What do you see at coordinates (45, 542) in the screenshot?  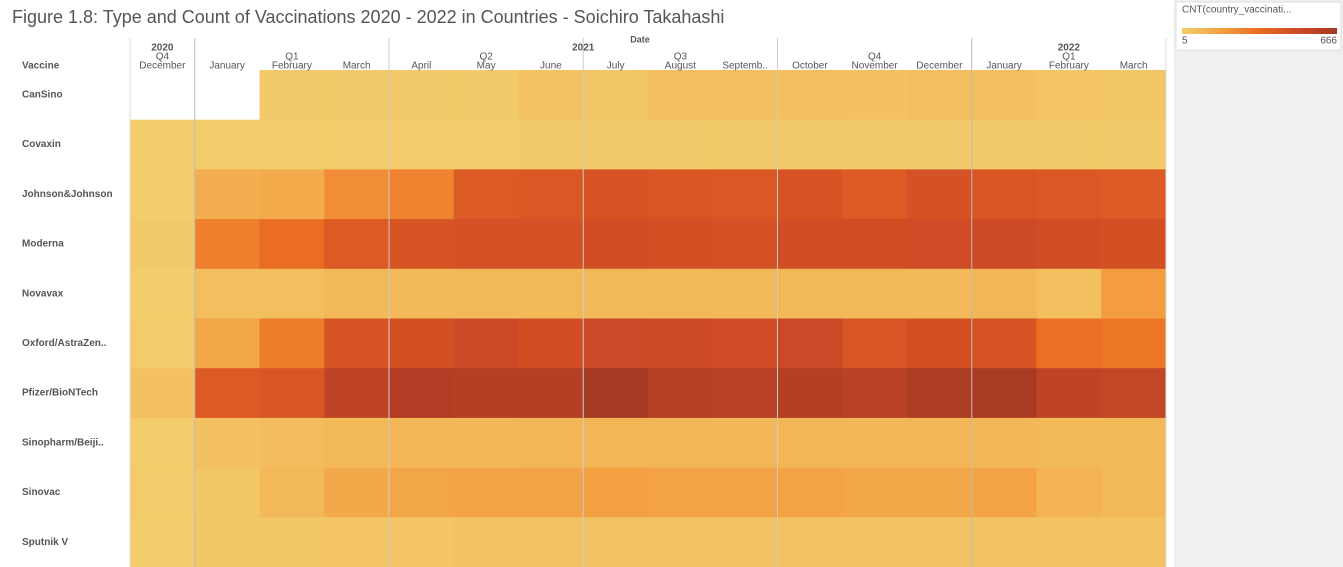 I see `y-tick-label: Sputnik V` at bounding box center [45, 542].